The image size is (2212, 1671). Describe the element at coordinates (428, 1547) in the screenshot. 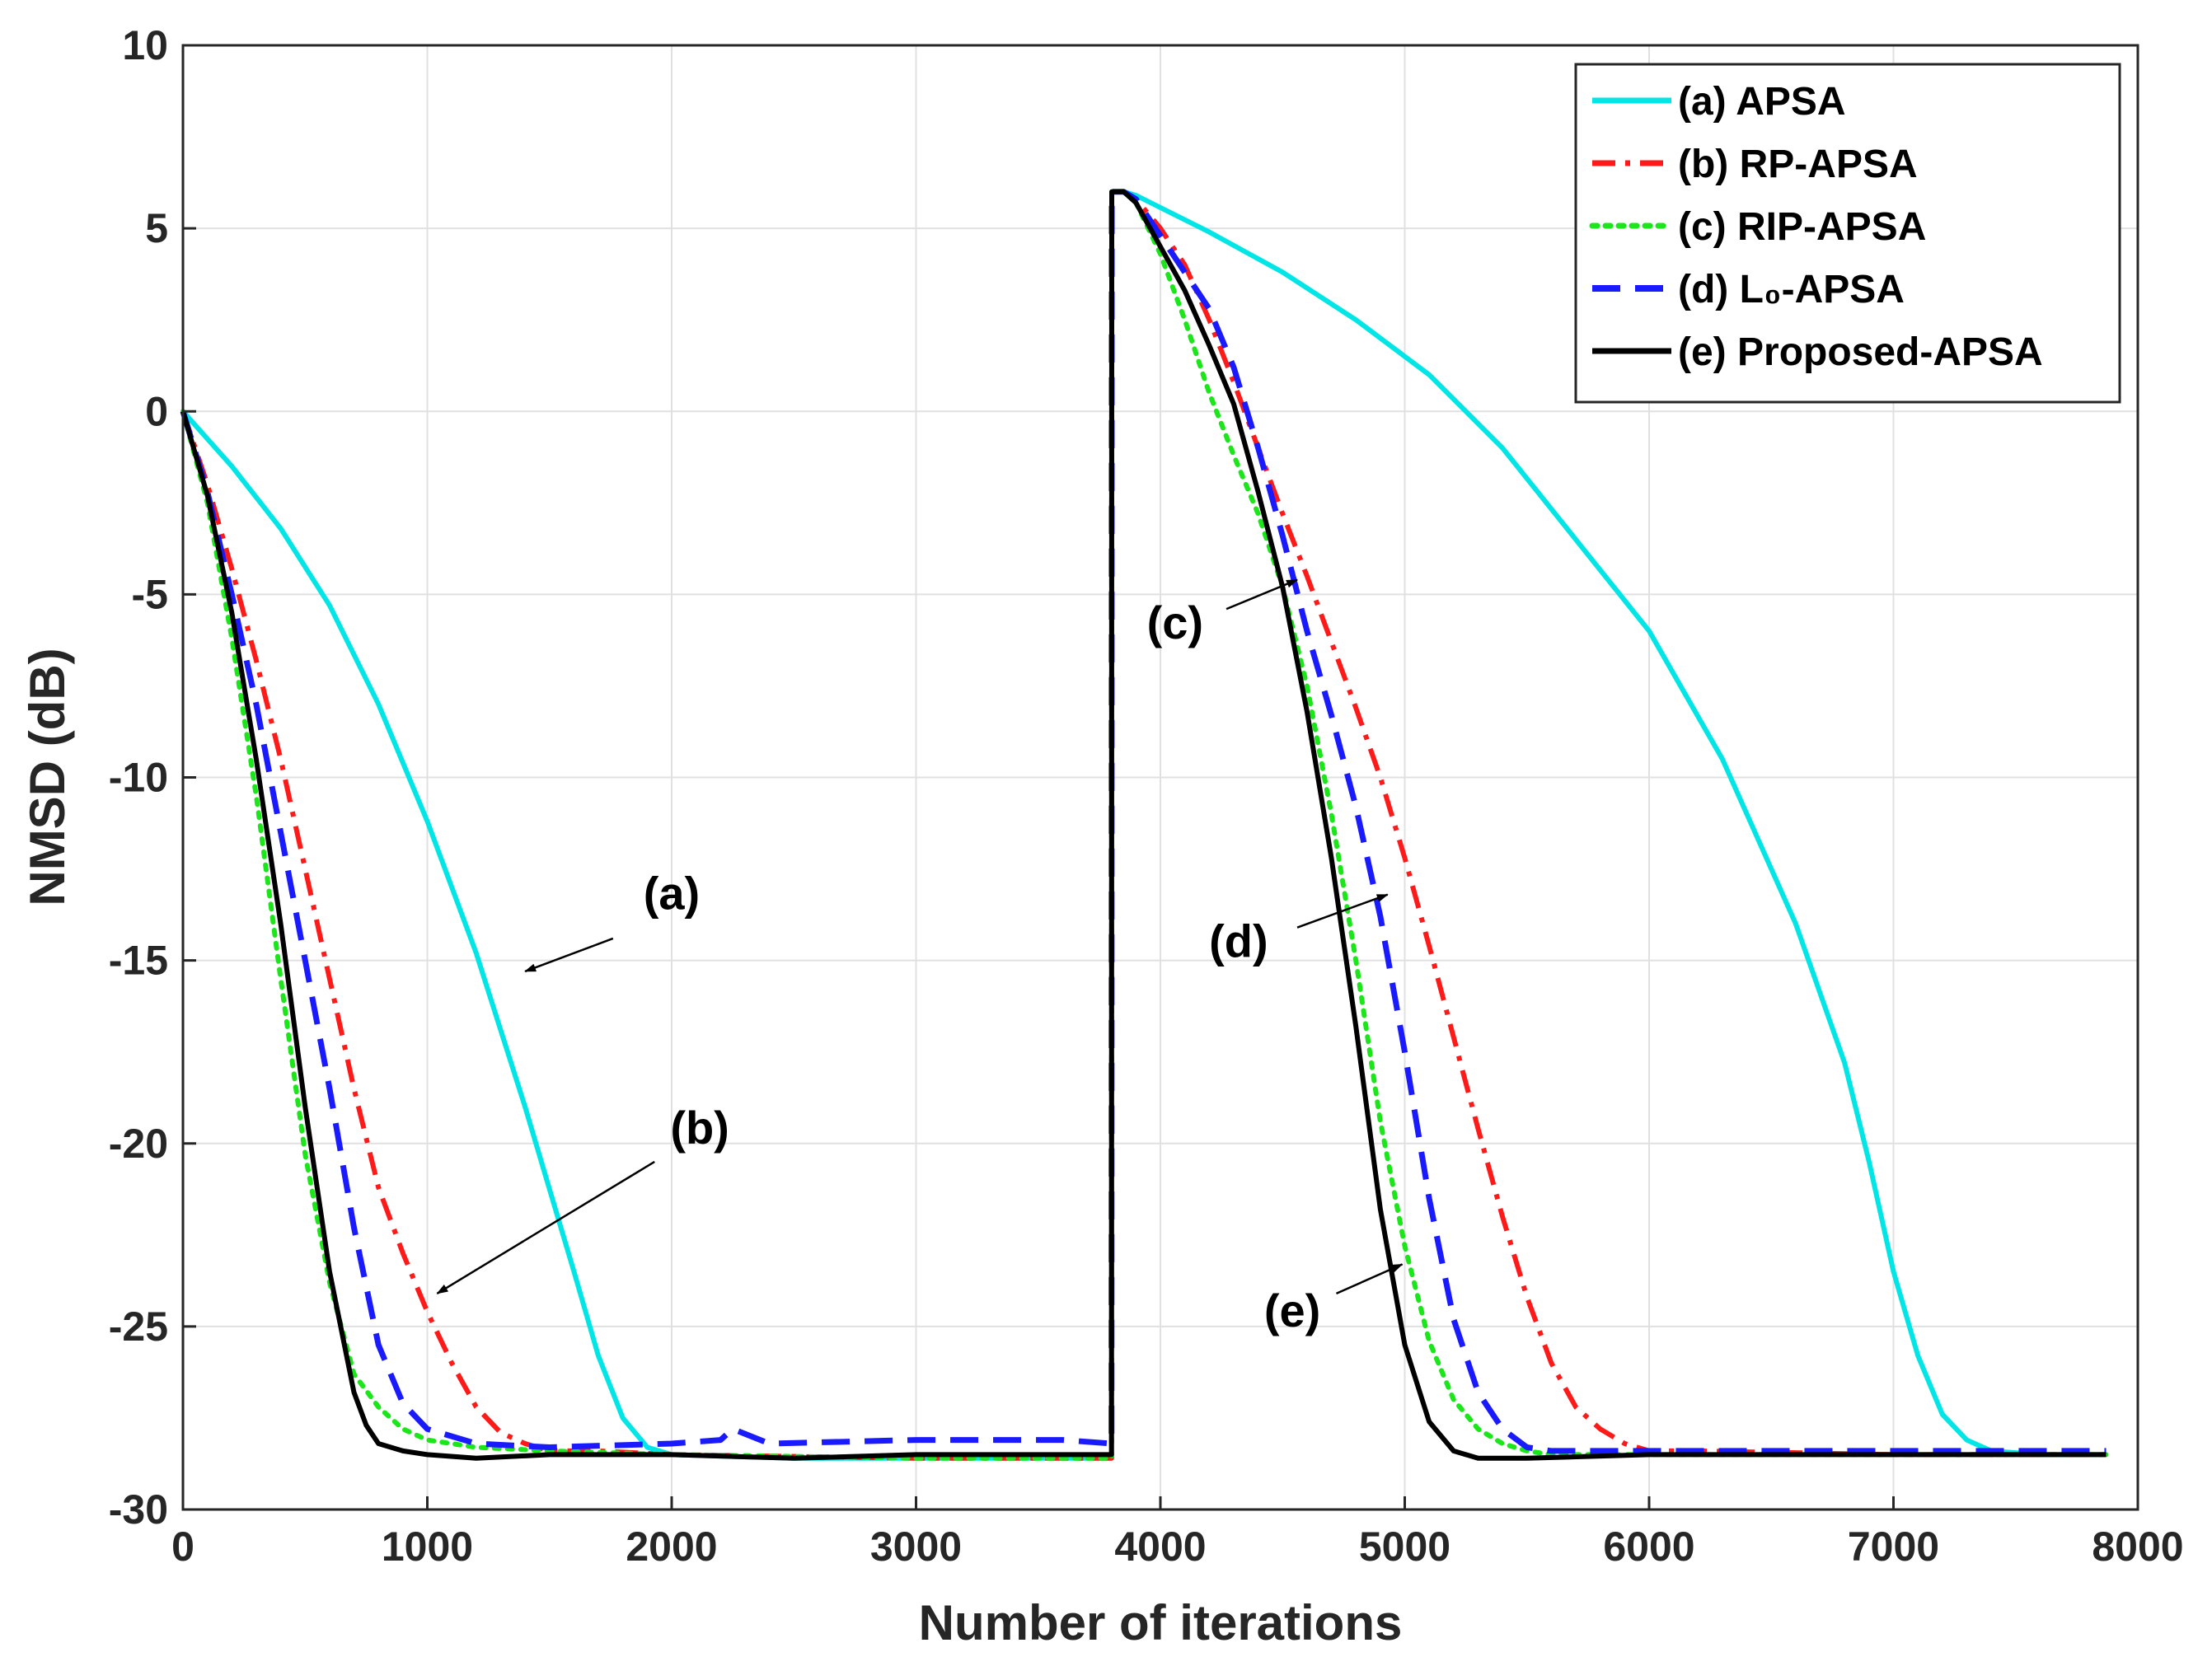

I see `x-tick-label: 1000` at that location.